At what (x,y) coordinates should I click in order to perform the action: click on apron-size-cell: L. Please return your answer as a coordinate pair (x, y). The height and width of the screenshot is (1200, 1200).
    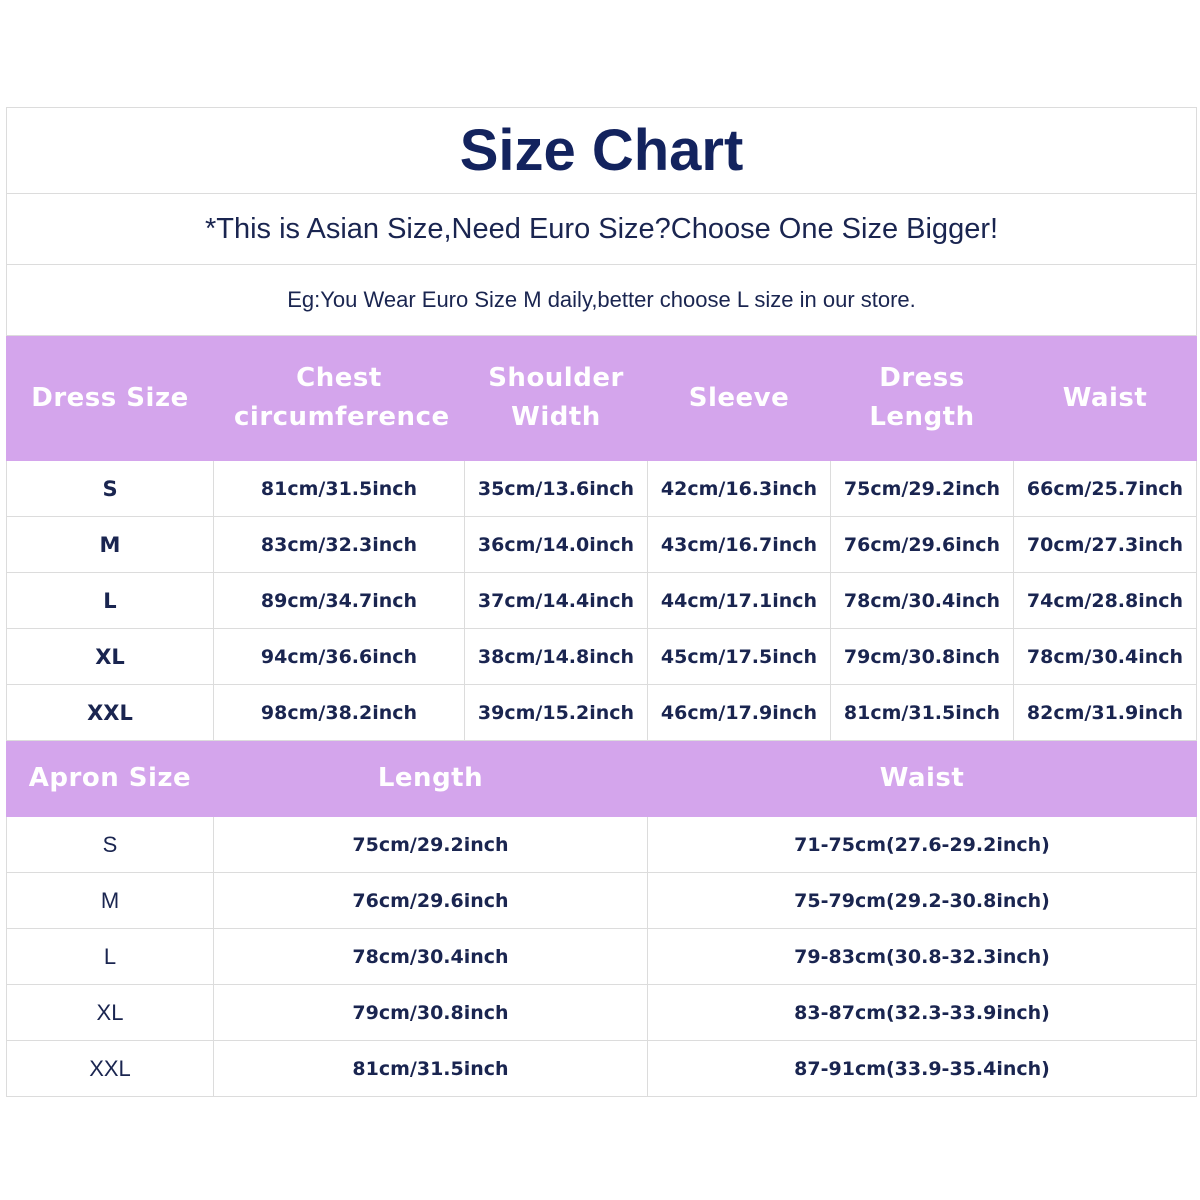
    Looking at the image, I should click on (110, 956).